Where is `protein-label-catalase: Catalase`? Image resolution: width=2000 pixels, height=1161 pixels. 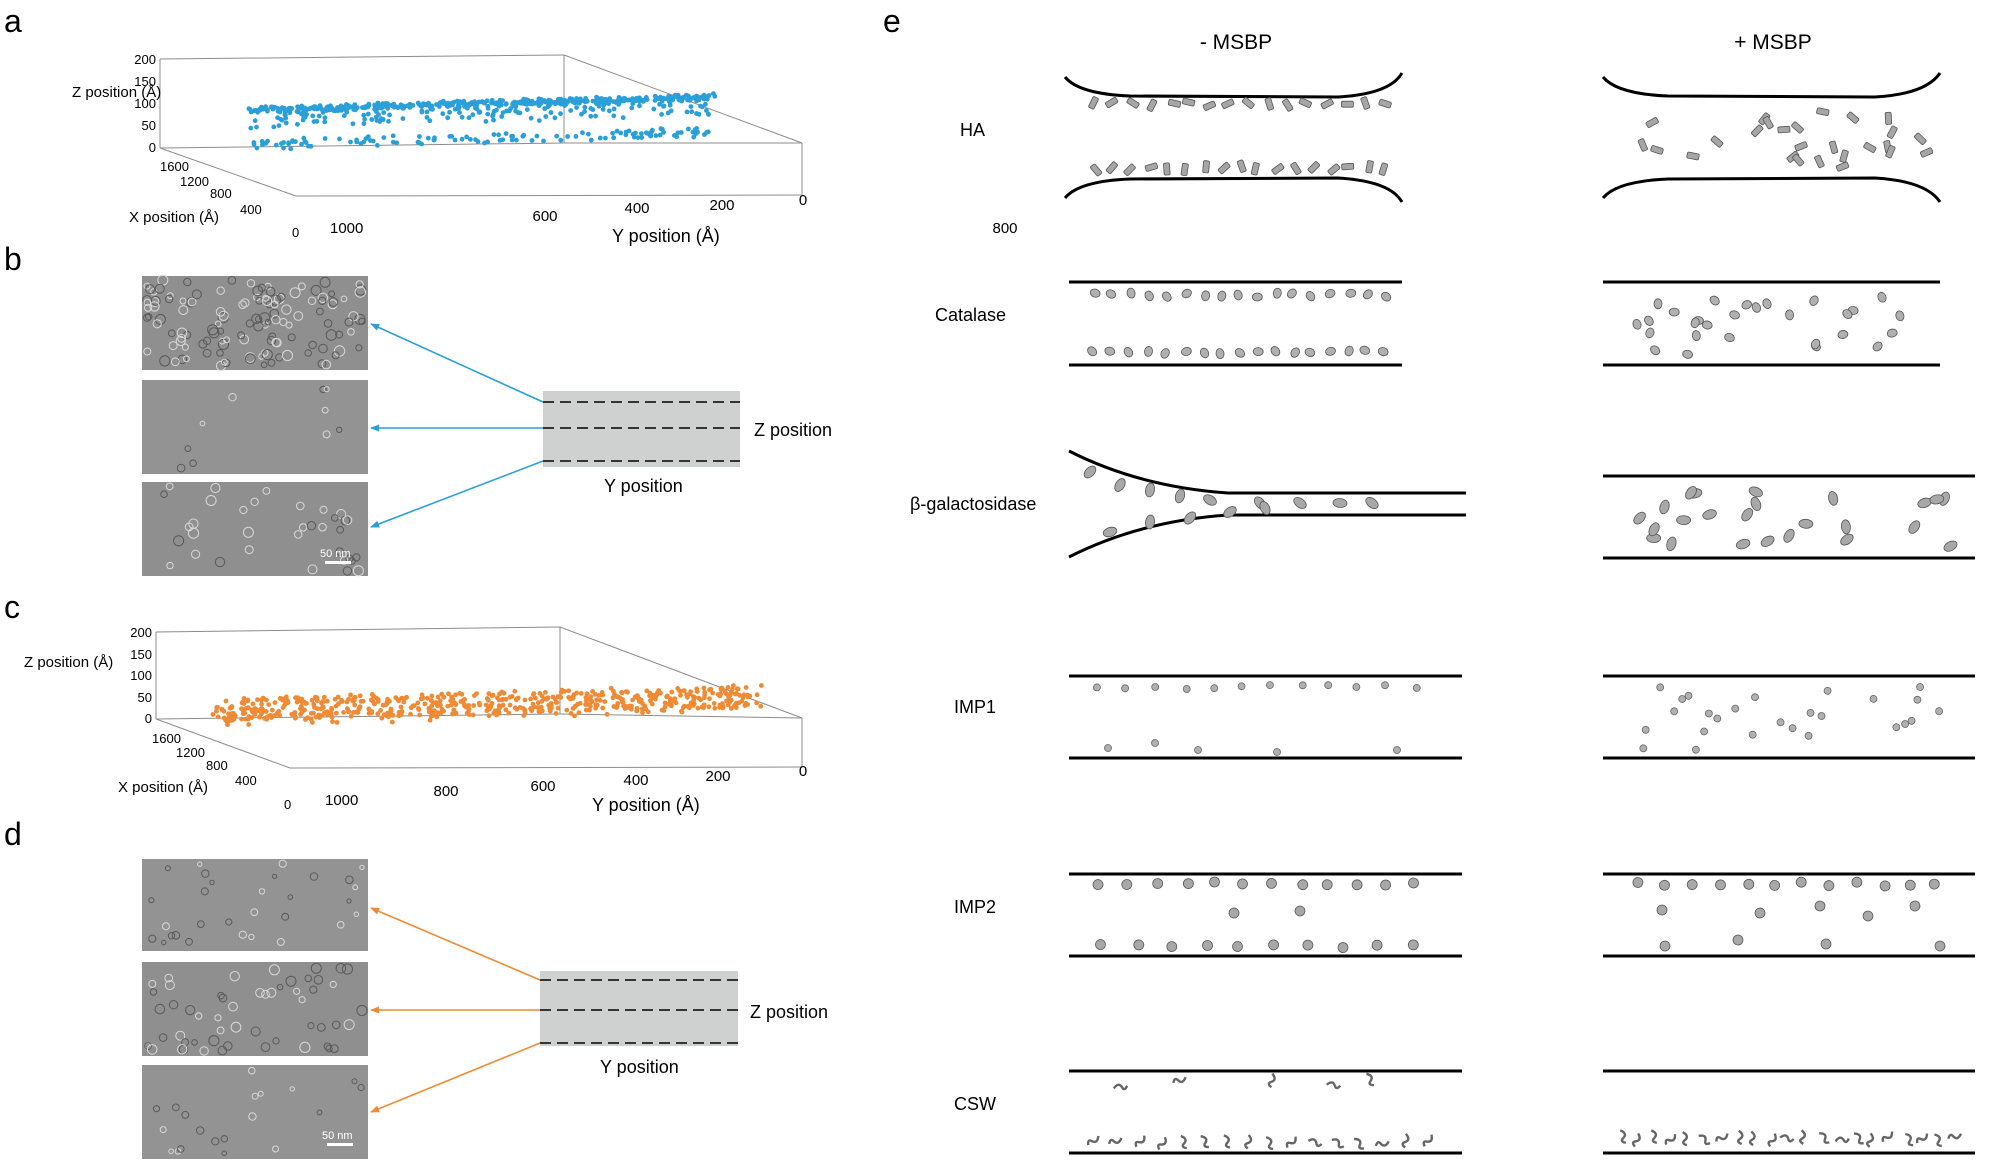 protein-label-catalase: Catalase is located at coordinates (970, 315).